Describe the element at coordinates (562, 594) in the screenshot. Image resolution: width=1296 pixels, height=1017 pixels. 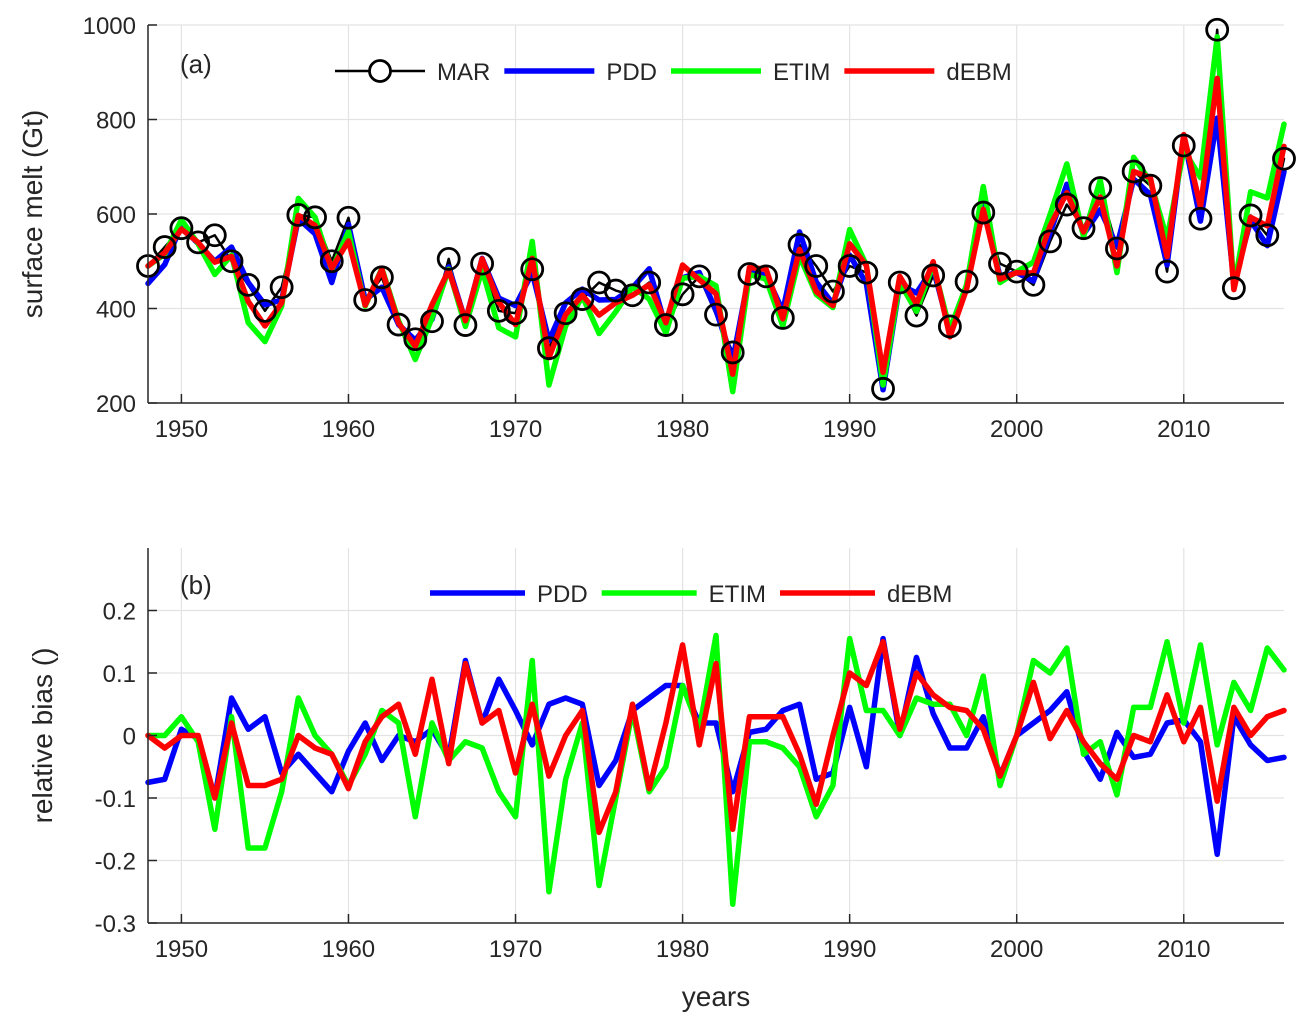
I see `legend-label-pdd: PDD` at that location.